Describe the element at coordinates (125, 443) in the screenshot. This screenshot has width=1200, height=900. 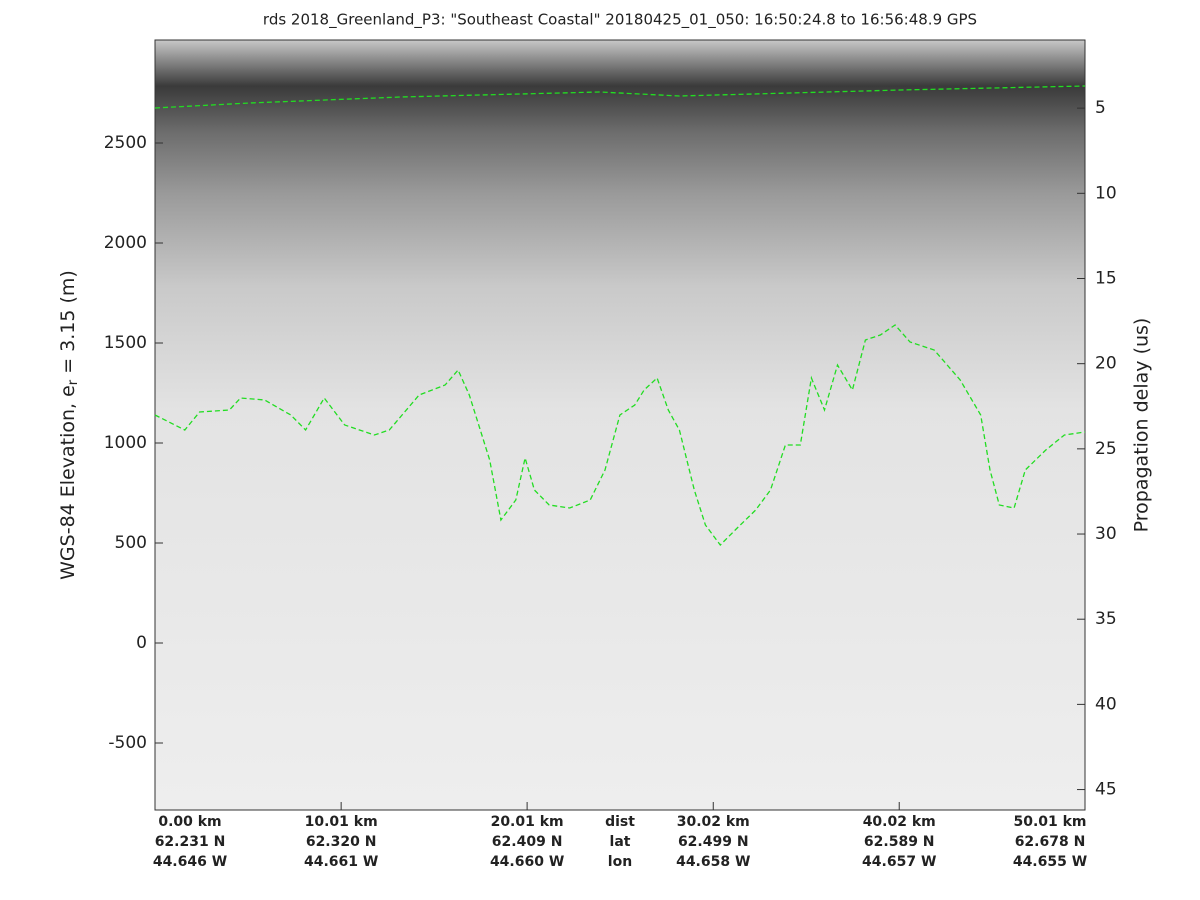
I see `y-tick-label: 1000` at that location.